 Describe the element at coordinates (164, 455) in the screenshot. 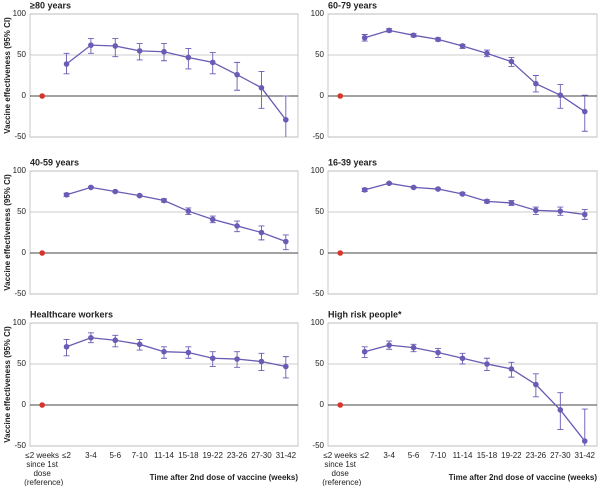

I see `x-tick-label: 11-14` at that location.